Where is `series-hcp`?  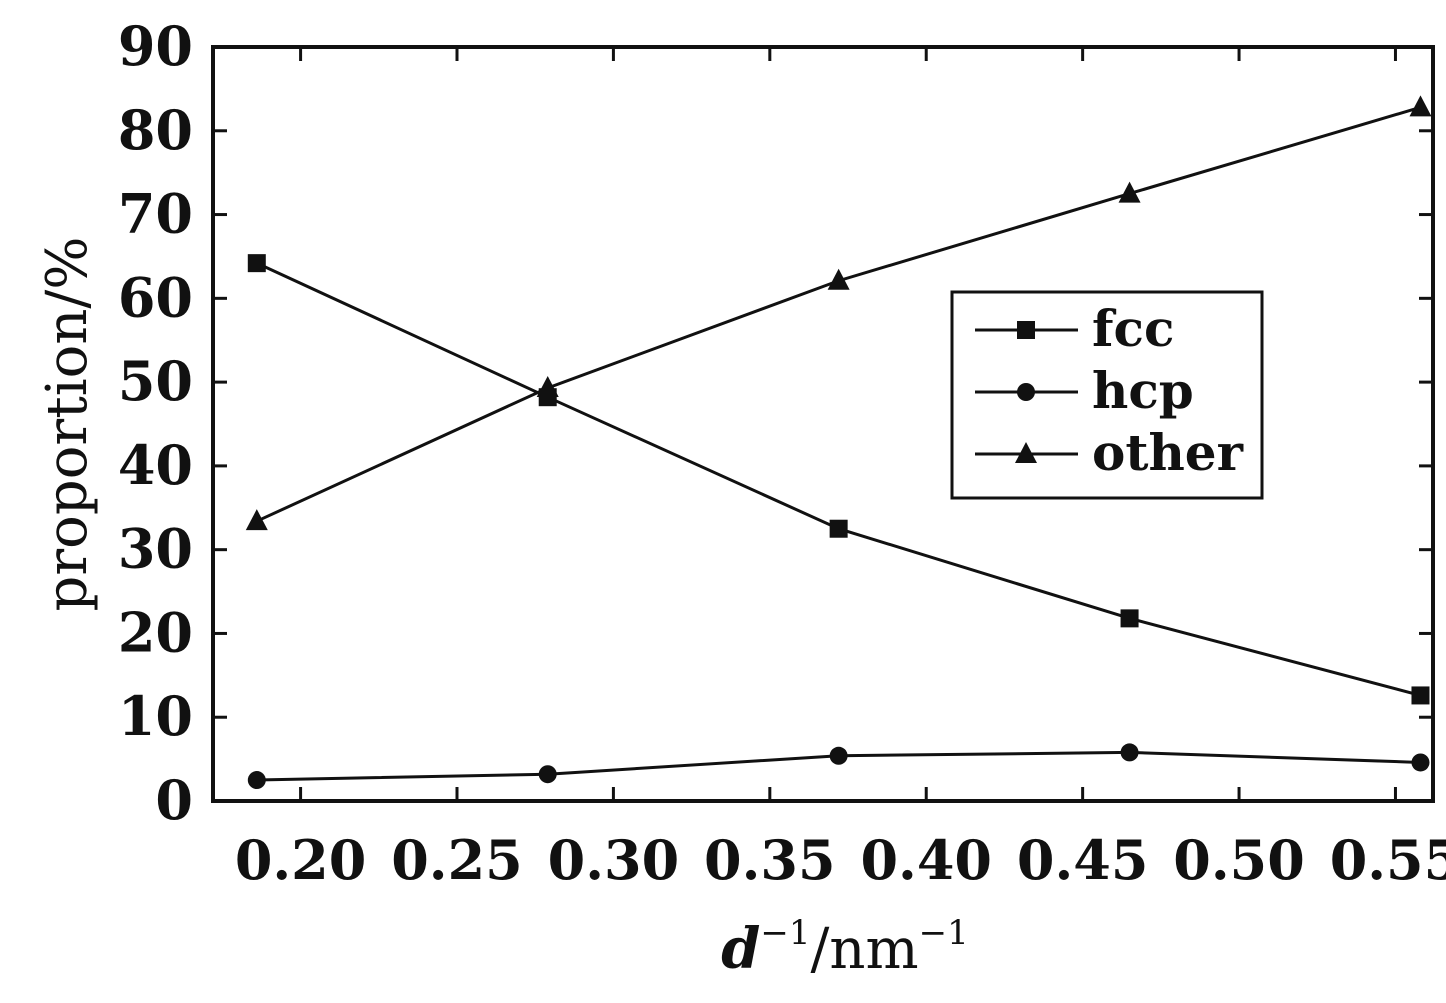 series-hcp is located at coordinates (838, 766).